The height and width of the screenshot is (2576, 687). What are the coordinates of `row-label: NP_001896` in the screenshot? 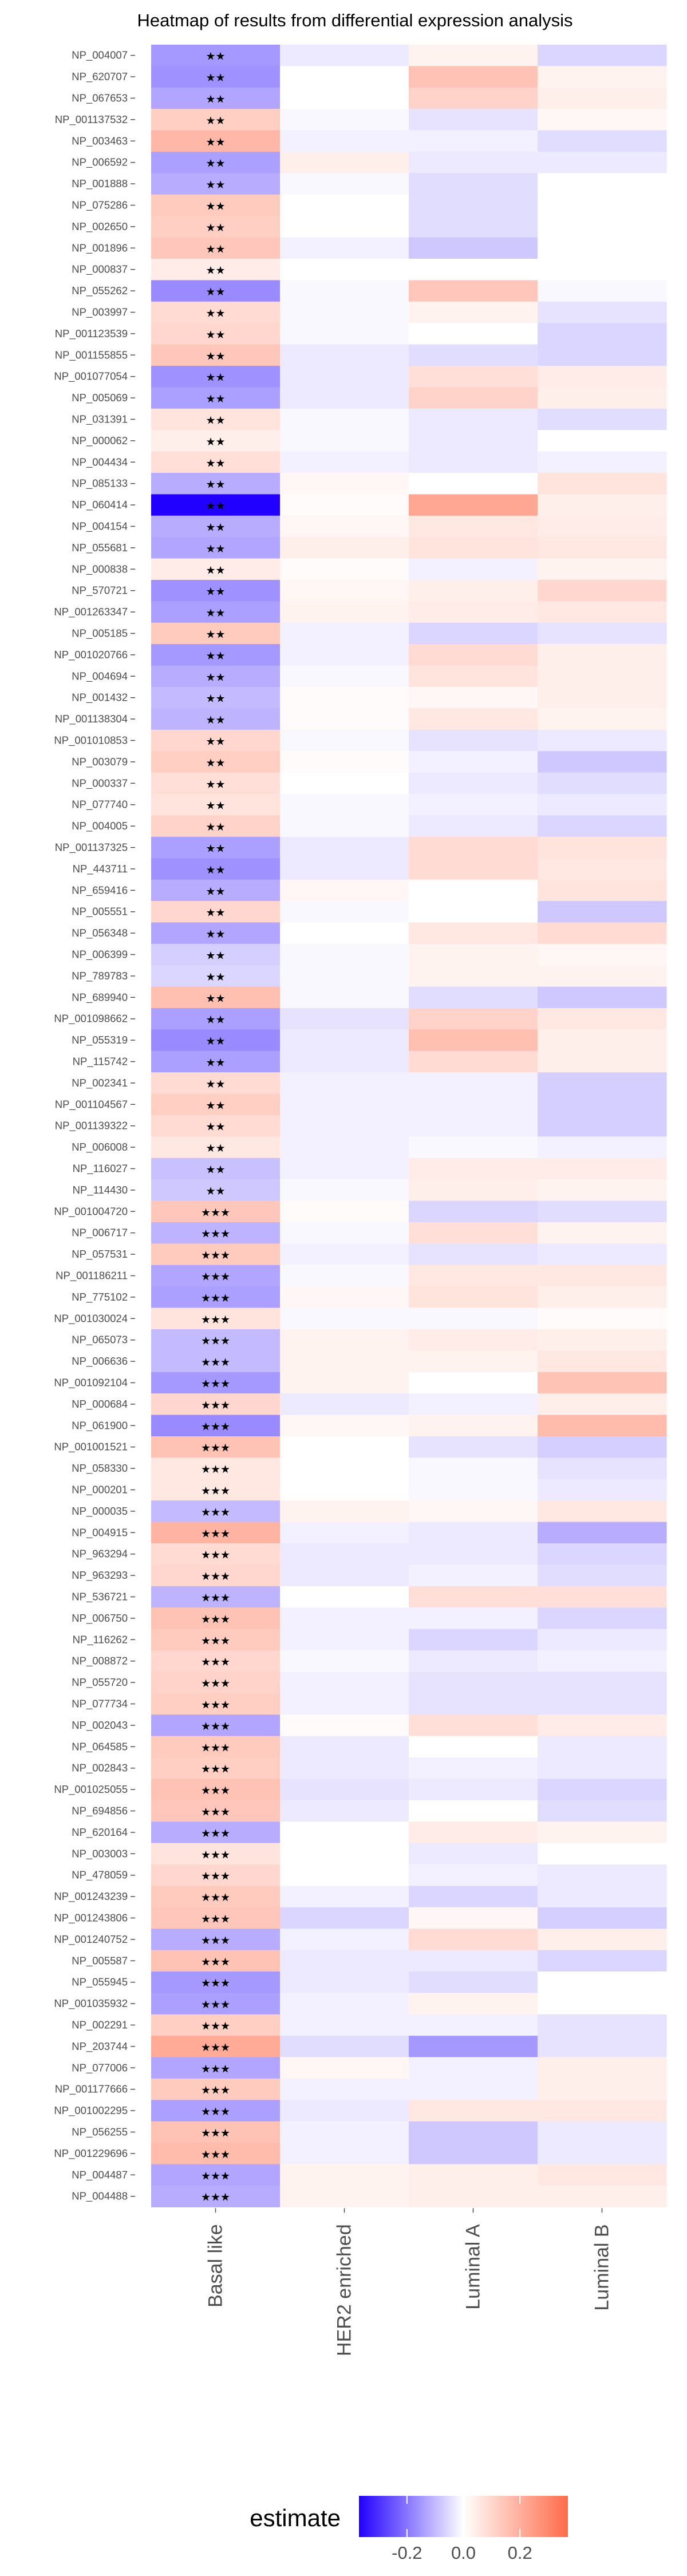 It's located at (100, 248).